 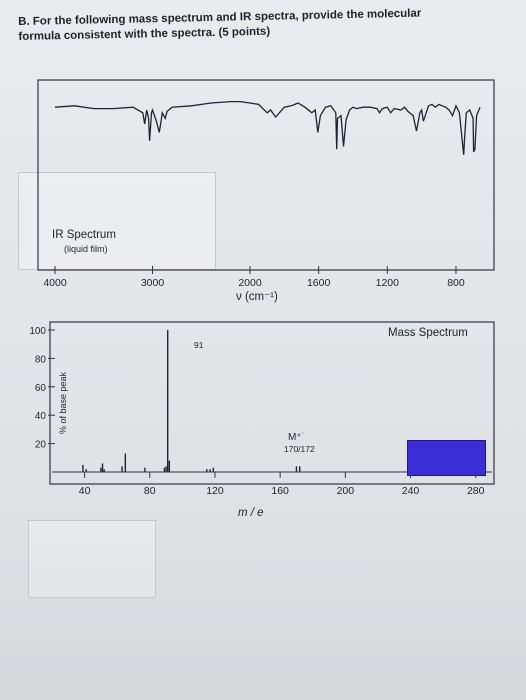 What do you see at coordinates (191, 401) in the screenshot?
I see `ms-bars` at bounding box center [191, 401].